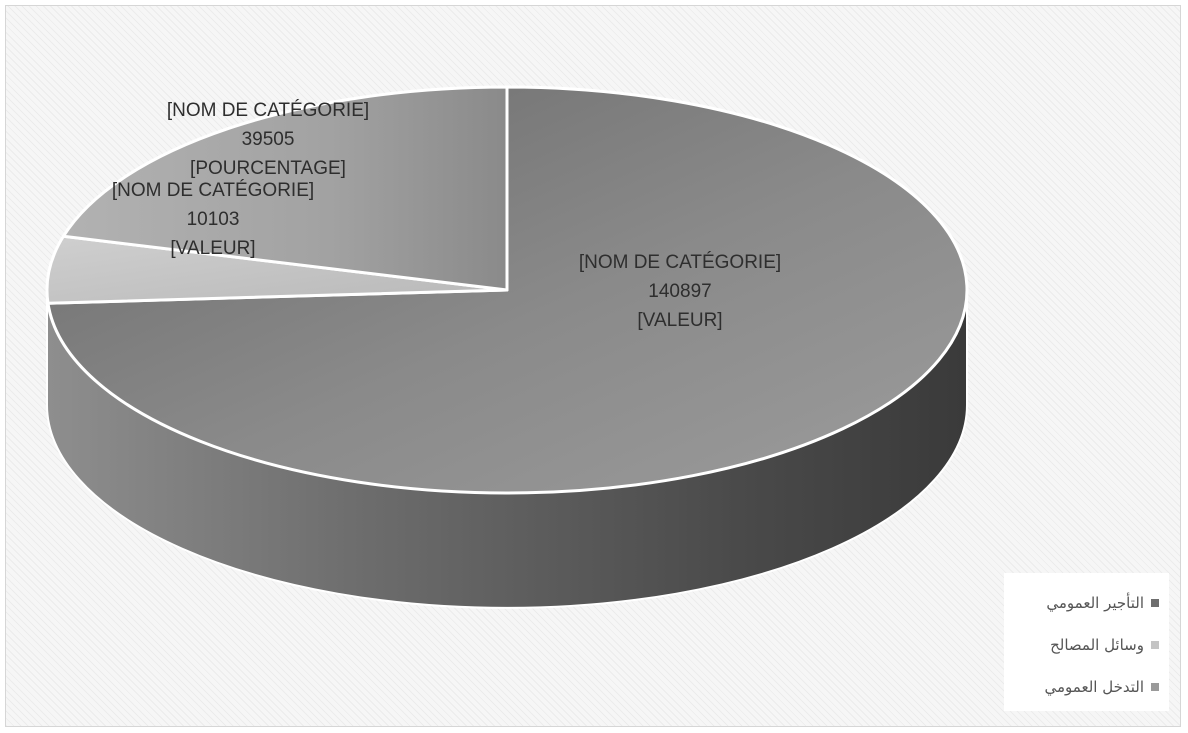 The width and height of the screenshot is (1188, 733). Describe the element at coordinates (679, 291) in the screenshot. I see `data-label-line: 140897` at that location.